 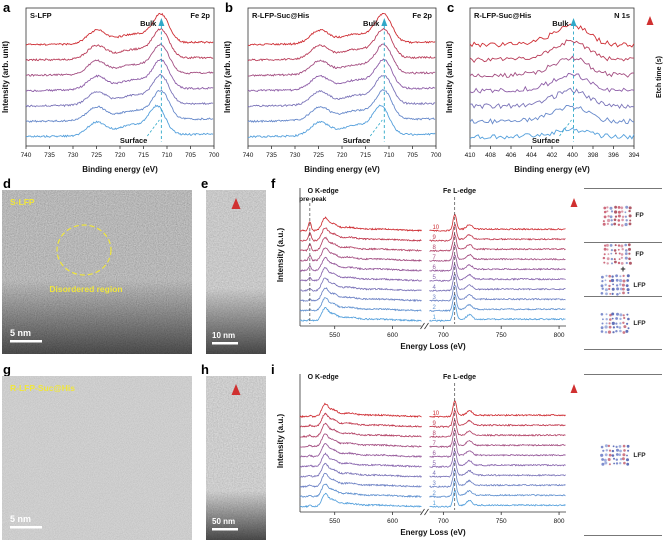 I want to click on x-tick-label: 394, so click(x=634, y=155).